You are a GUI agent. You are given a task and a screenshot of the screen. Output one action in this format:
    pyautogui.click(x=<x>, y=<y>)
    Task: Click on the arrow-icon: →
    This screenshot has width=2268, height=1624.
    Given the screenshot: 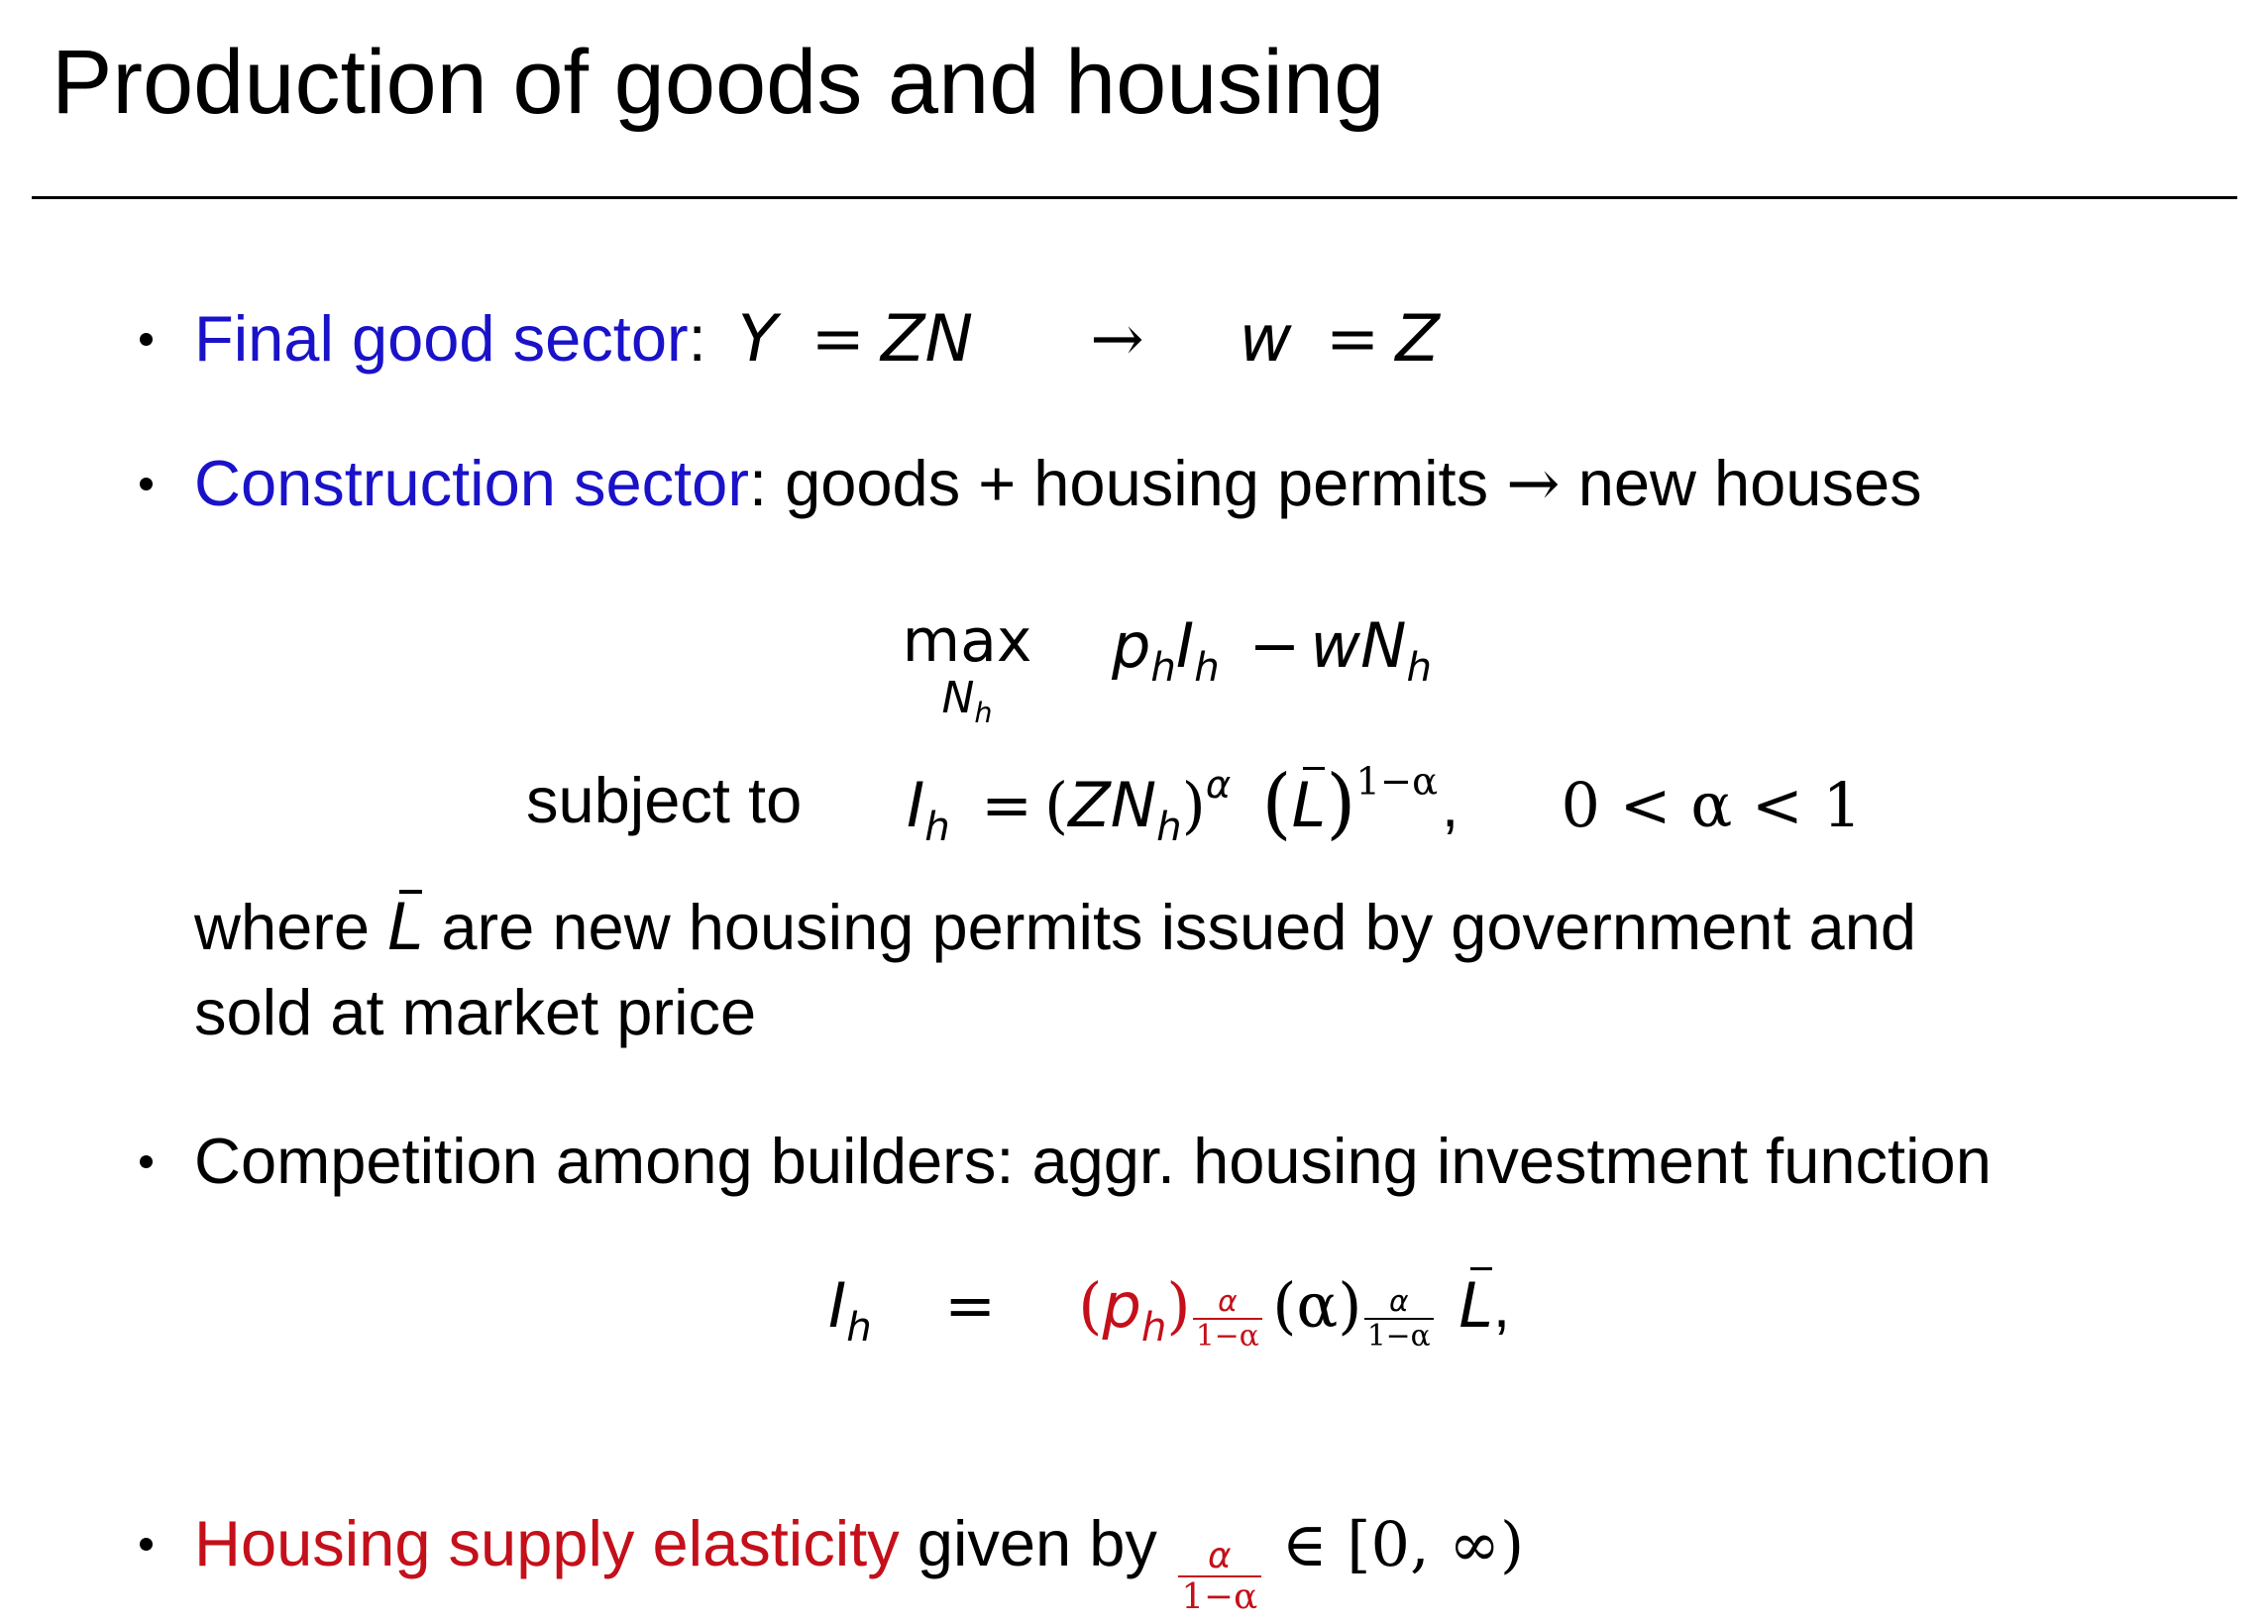 What is the action you would take?
    pyautogui.click(x=1534, y=484)
    